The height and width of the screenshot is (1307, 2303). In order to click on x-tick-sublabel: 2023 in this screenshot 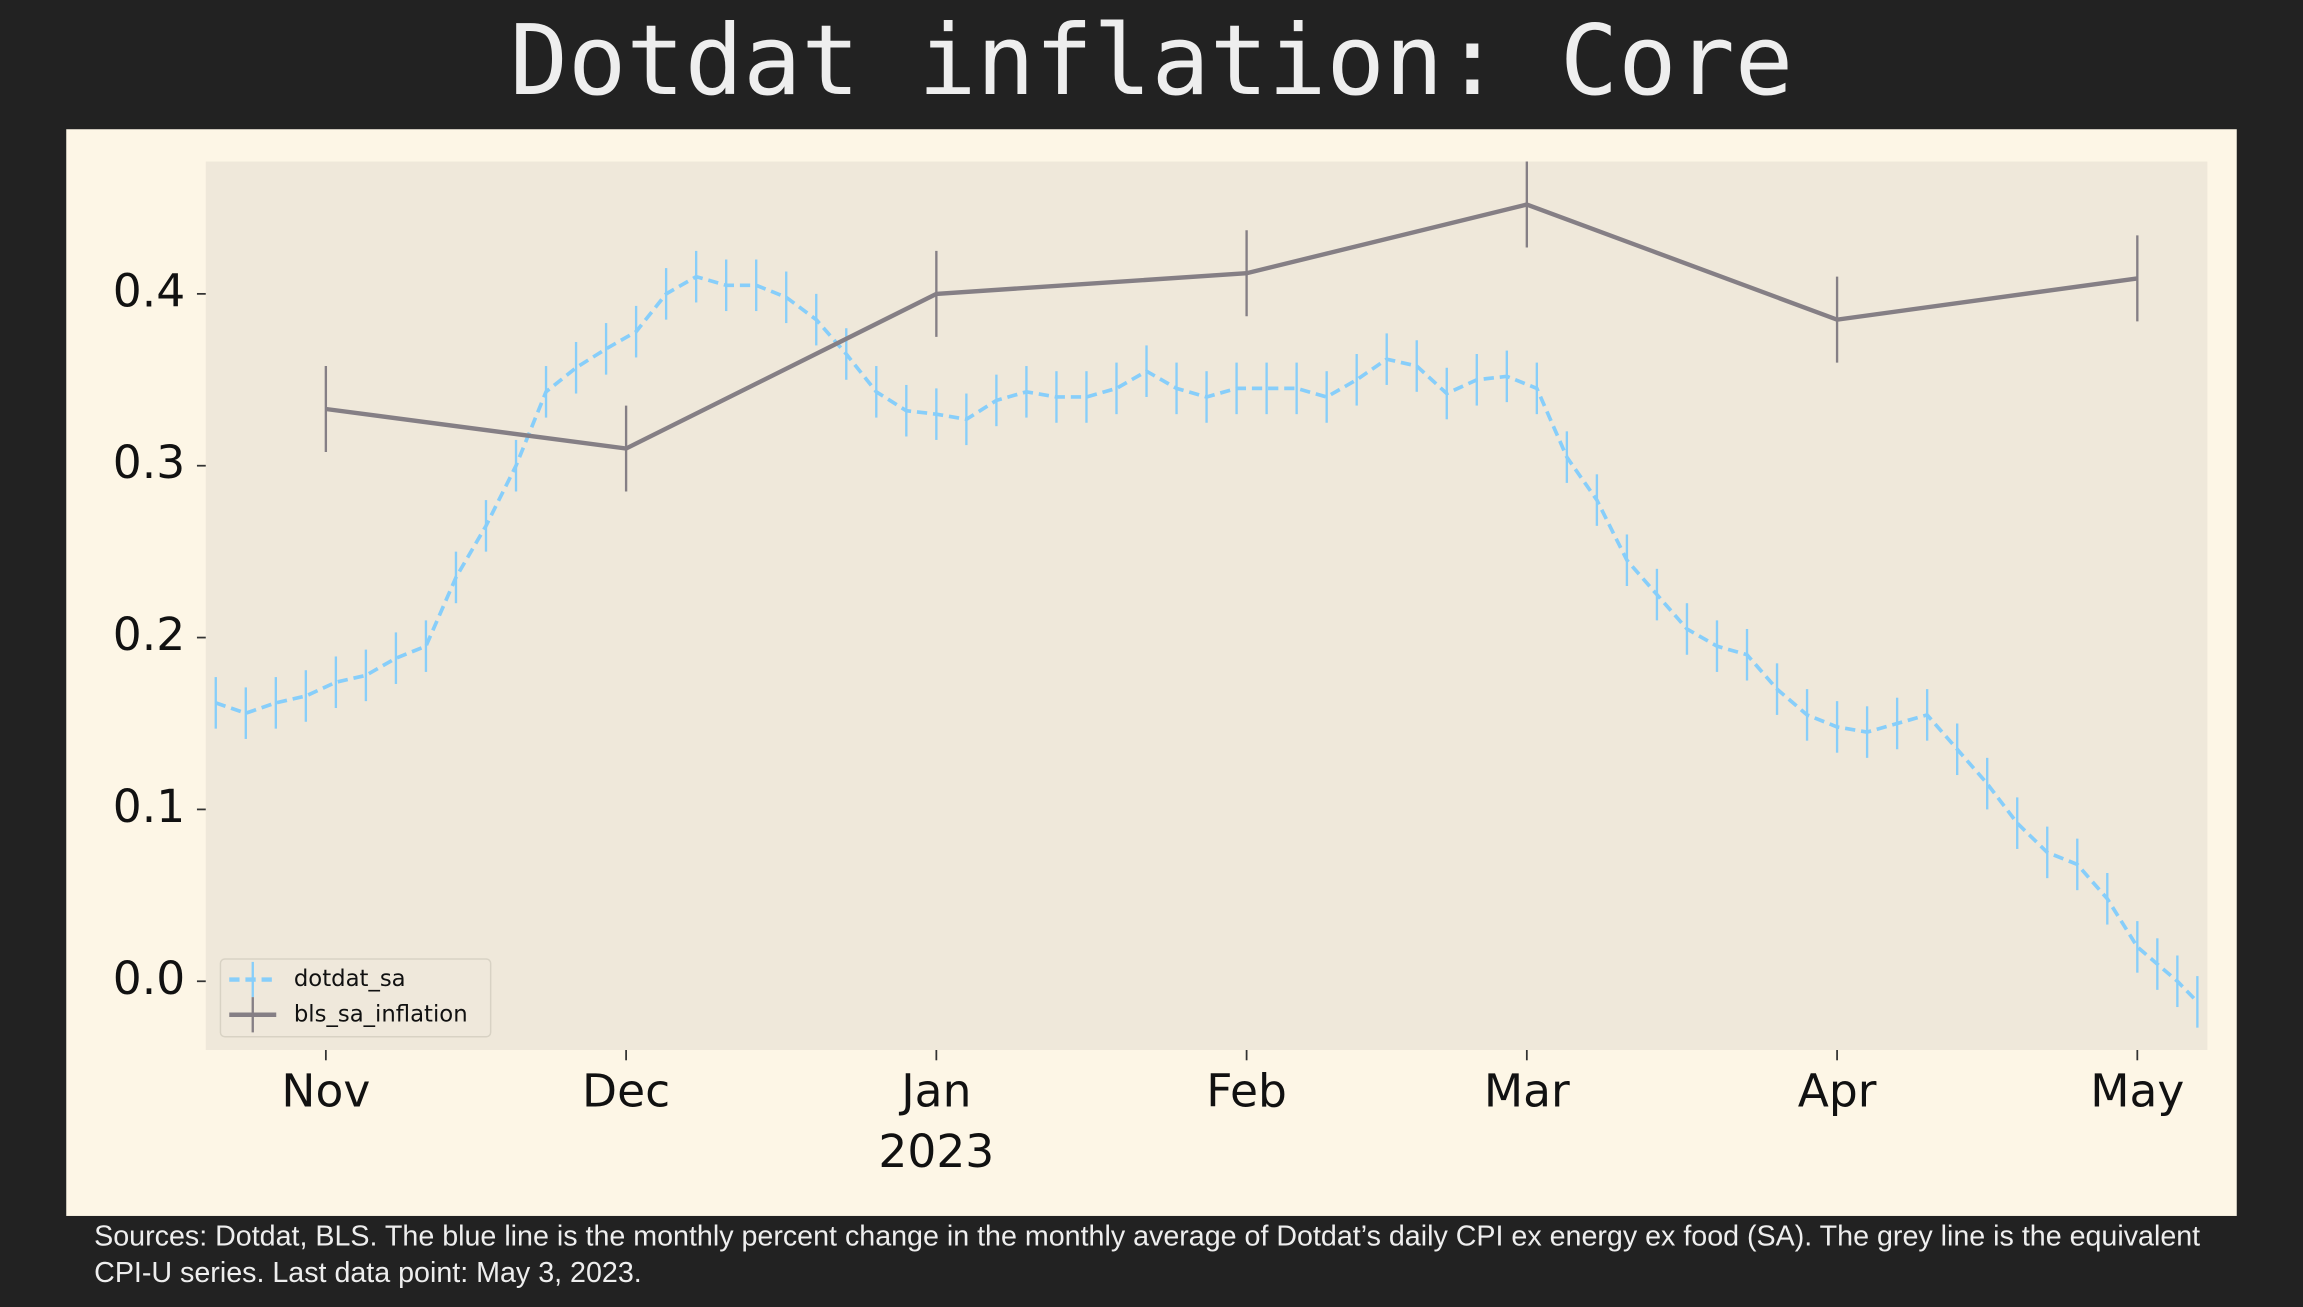, I will do `click(936, 1151)`.